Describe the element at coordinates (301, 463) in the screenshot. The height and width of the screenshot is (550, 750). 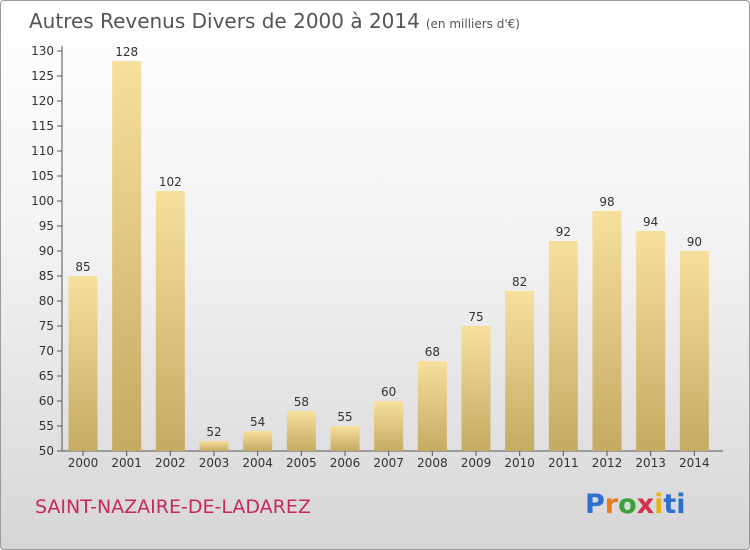
I see `x-tick-label-2005: 2005` at that location.